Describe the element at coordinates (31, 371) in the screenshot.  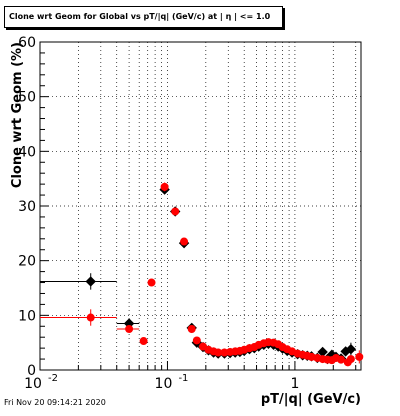
I see `y-tick-label: 0` at that location.